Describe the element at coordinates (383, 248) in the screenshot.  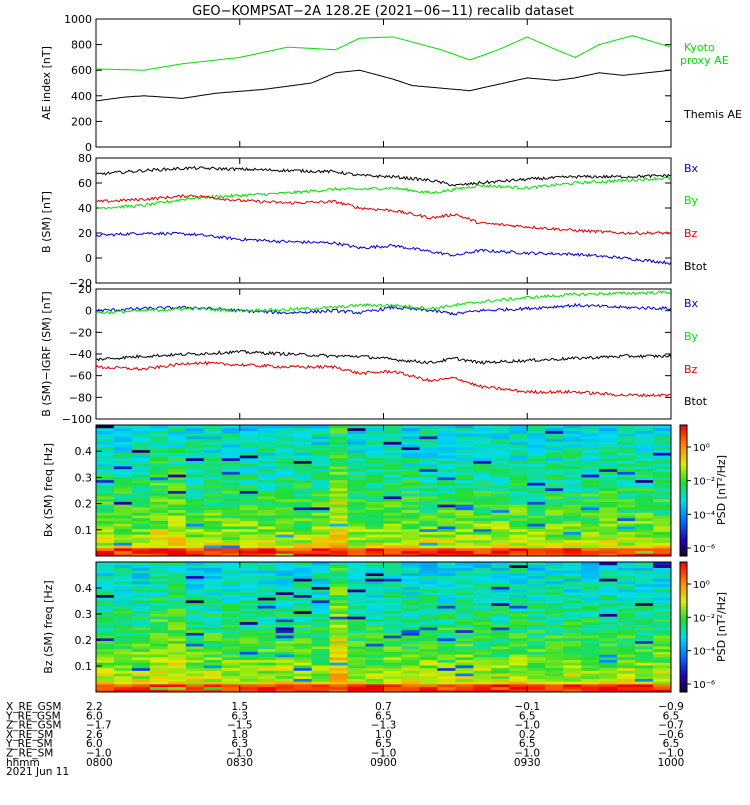
I see `series-line-bx` at that location.